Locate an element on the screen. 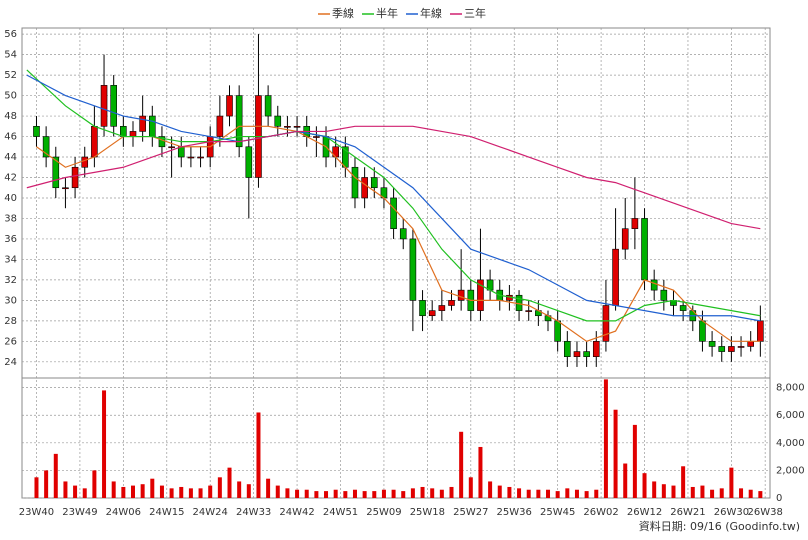 The width and height of the screenshot is (808, 540). y-tick-label: 28 is located at coordinates (10, 321).